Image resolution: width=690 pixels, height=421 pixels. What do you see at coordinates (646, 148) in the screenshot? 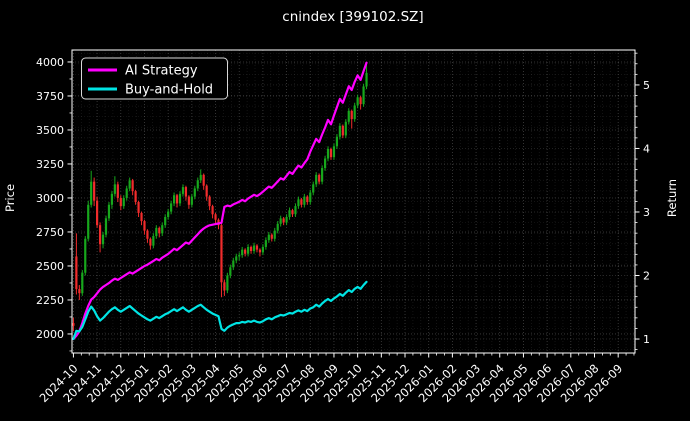
I see `y-tick-label-right: 4` at bounding box center [646, 148].